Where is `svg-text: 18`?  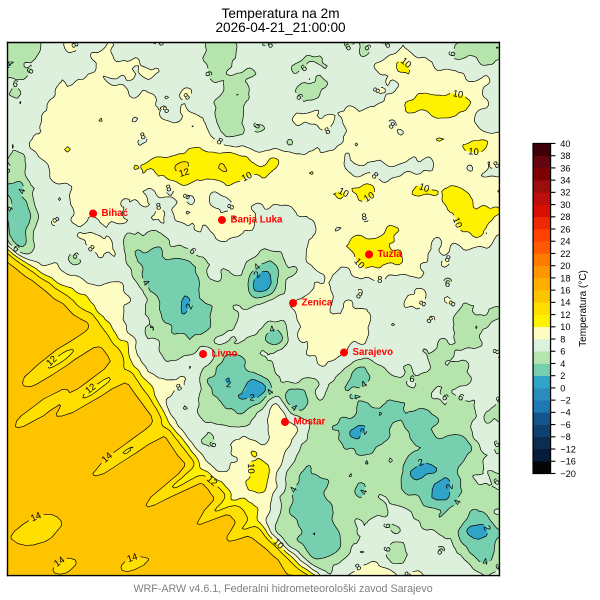
svg-text: 18 is located at coordinates (565, 278).